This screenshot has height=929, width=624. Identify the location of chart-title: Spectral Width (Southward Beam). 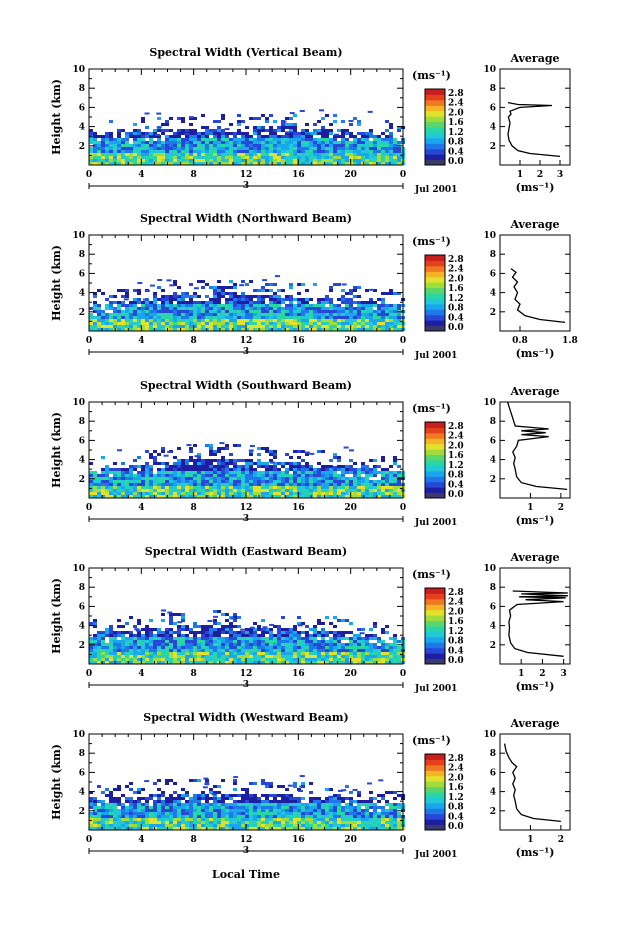
(246, 385).